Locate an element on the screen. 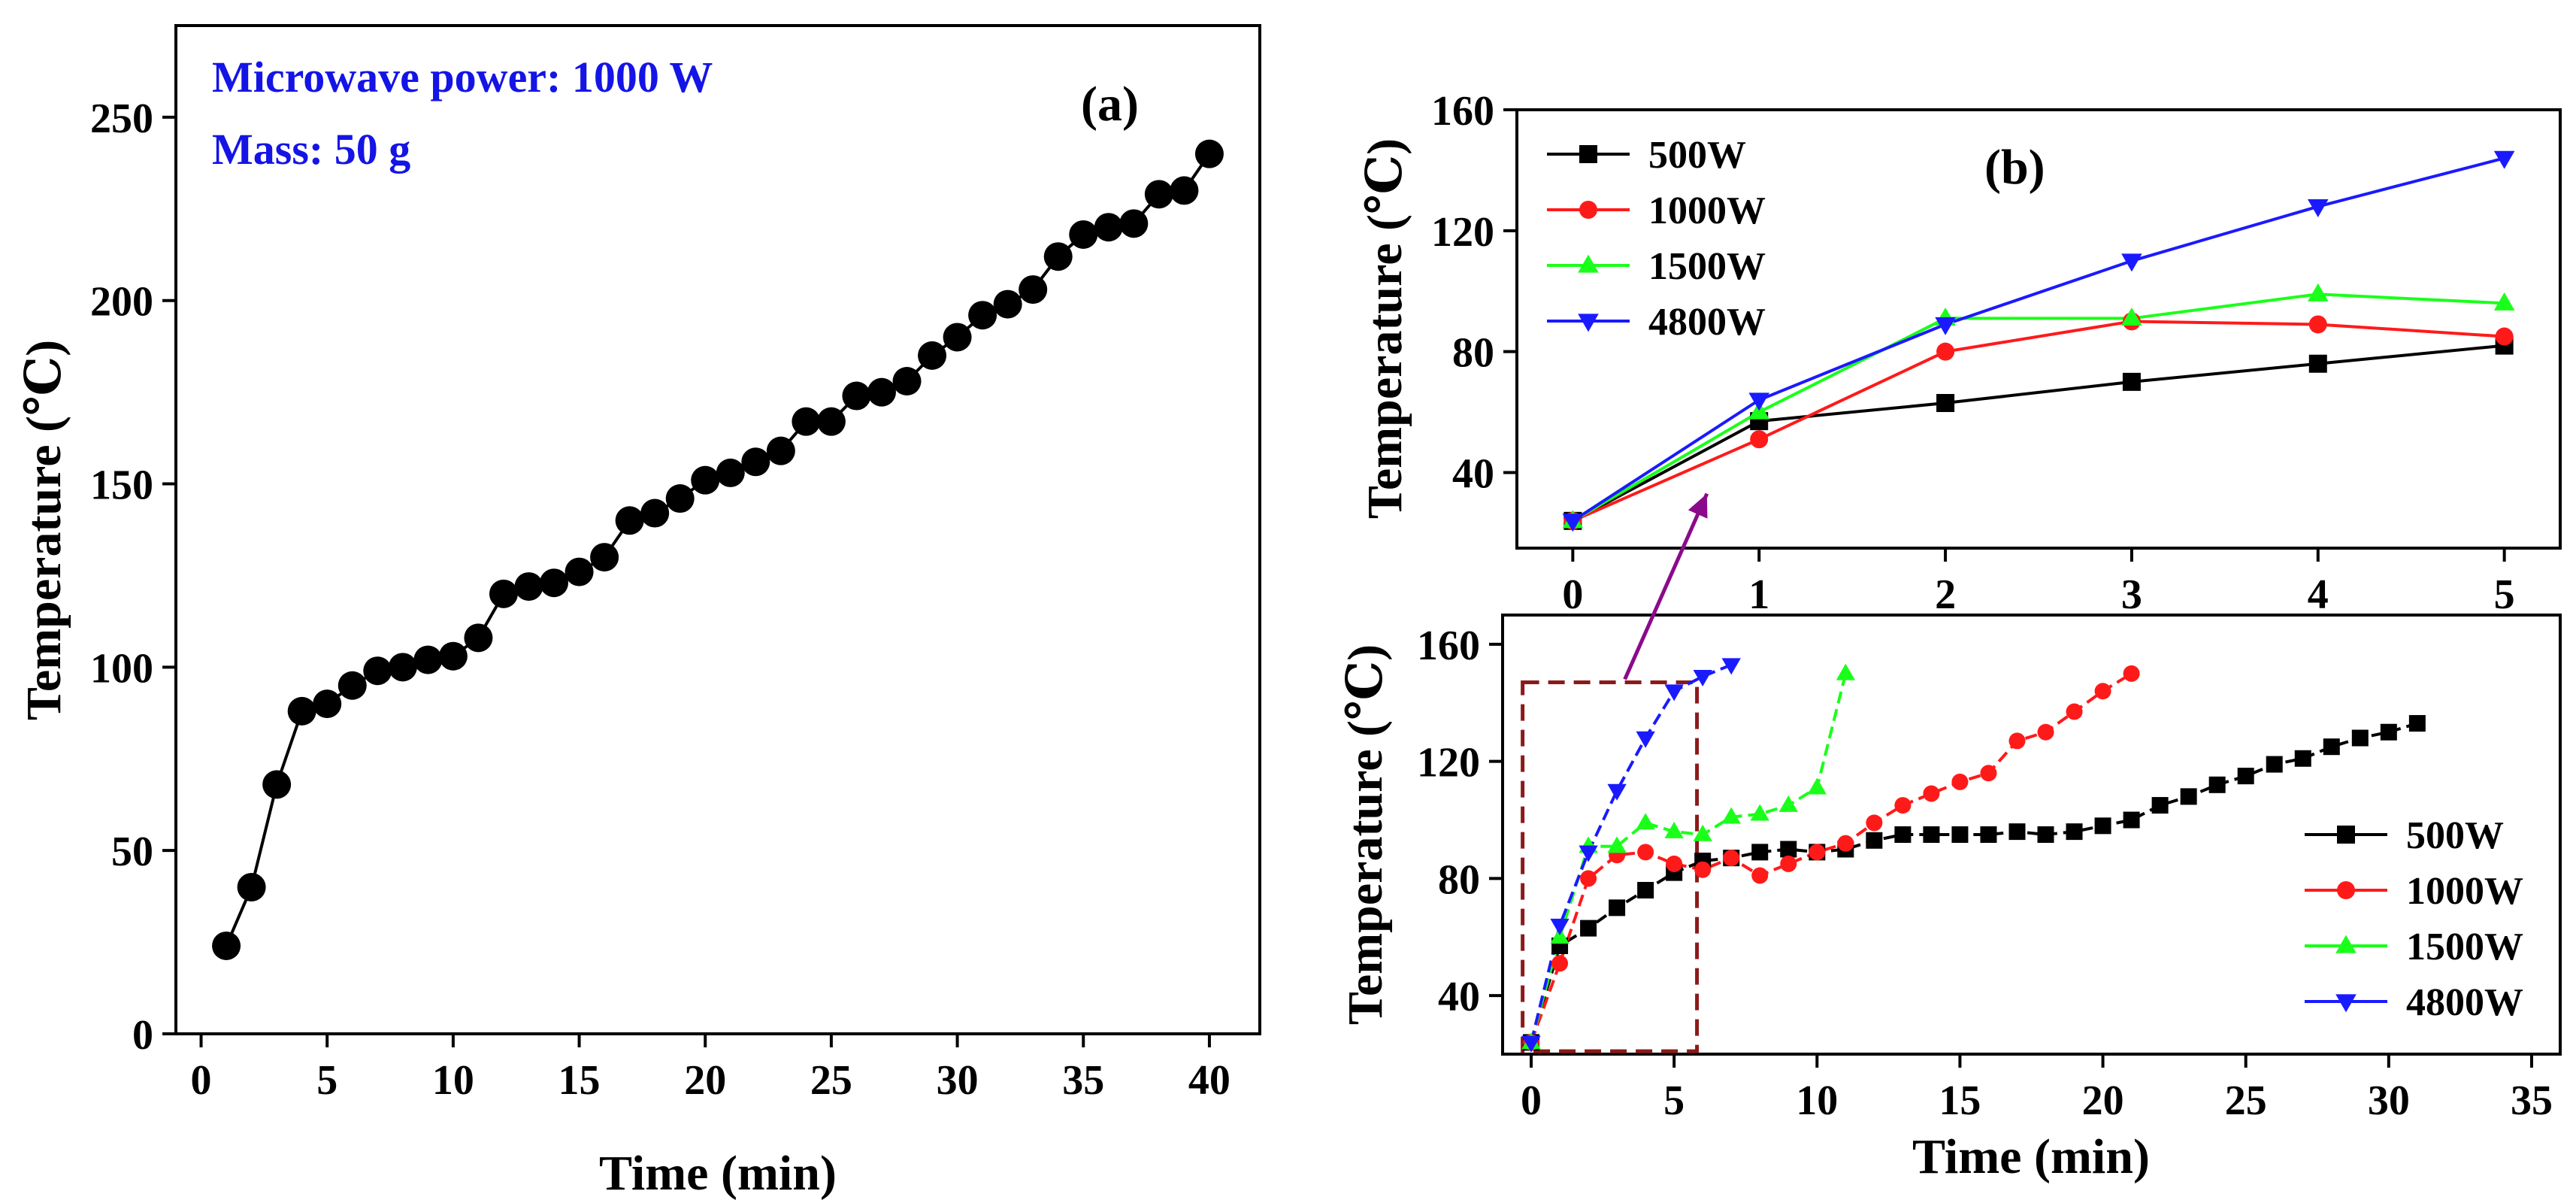 This screenshot has width=2576, height=1203. panel-b-top-y-axis-title: Temperature (℃) is located at coordinates (1385, 328).